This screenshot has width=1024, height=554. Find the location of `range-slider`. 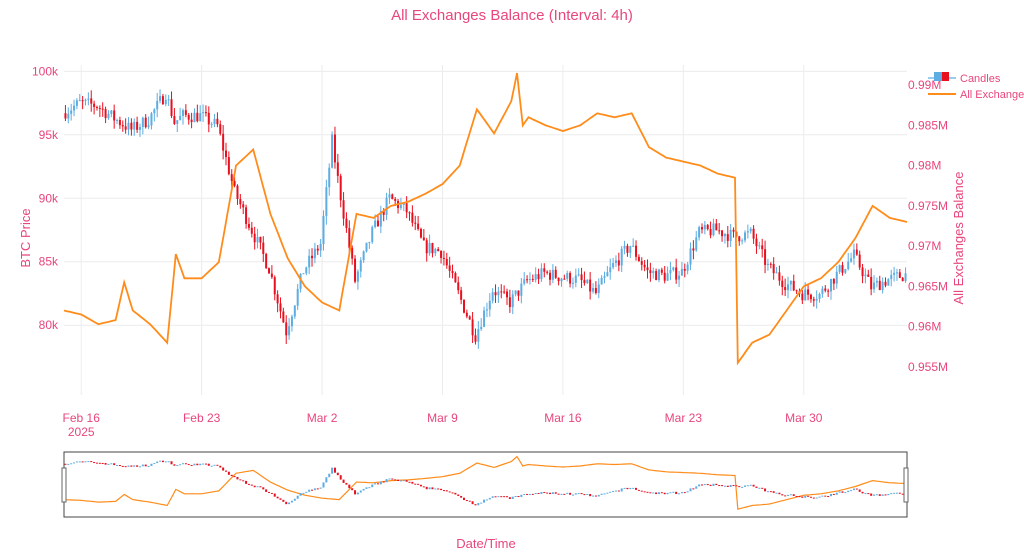

range-slider is located at coordinates (485, 484).